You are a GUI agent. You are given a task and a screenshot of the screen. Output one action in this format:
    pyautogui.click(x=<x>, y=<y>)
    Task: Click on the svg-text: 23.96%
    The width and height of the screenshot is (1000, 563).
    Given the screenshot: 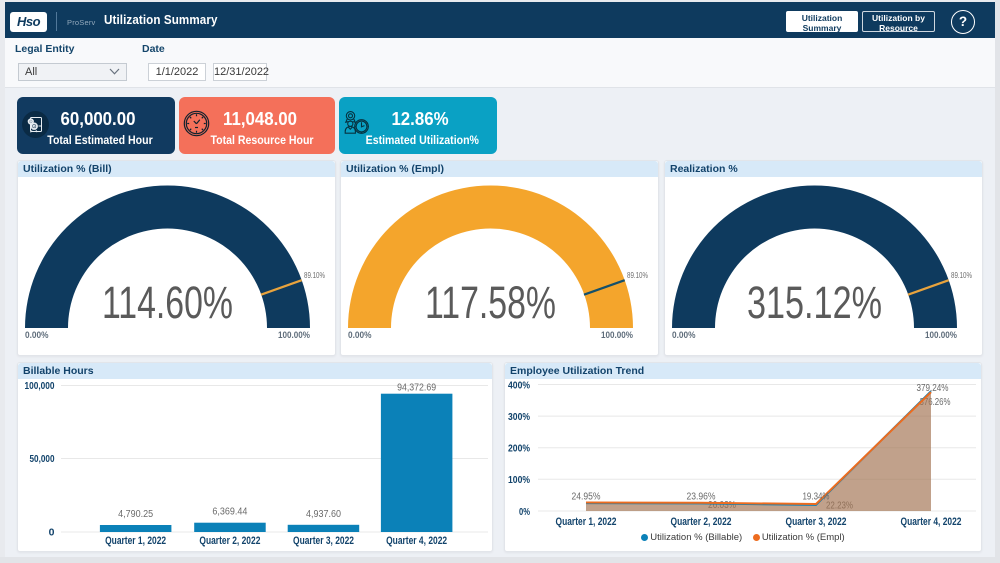 What is the action you would take?
    pyautogui.click(x=701, y=497)
    